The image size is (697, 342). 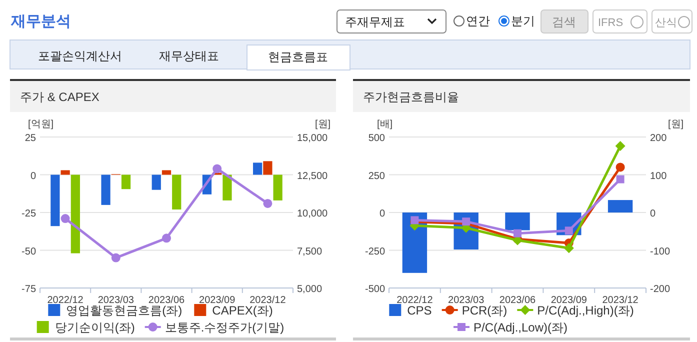 I want to click on legend-label: 보통주.수정주가(기말), so click(x=224, y=327).